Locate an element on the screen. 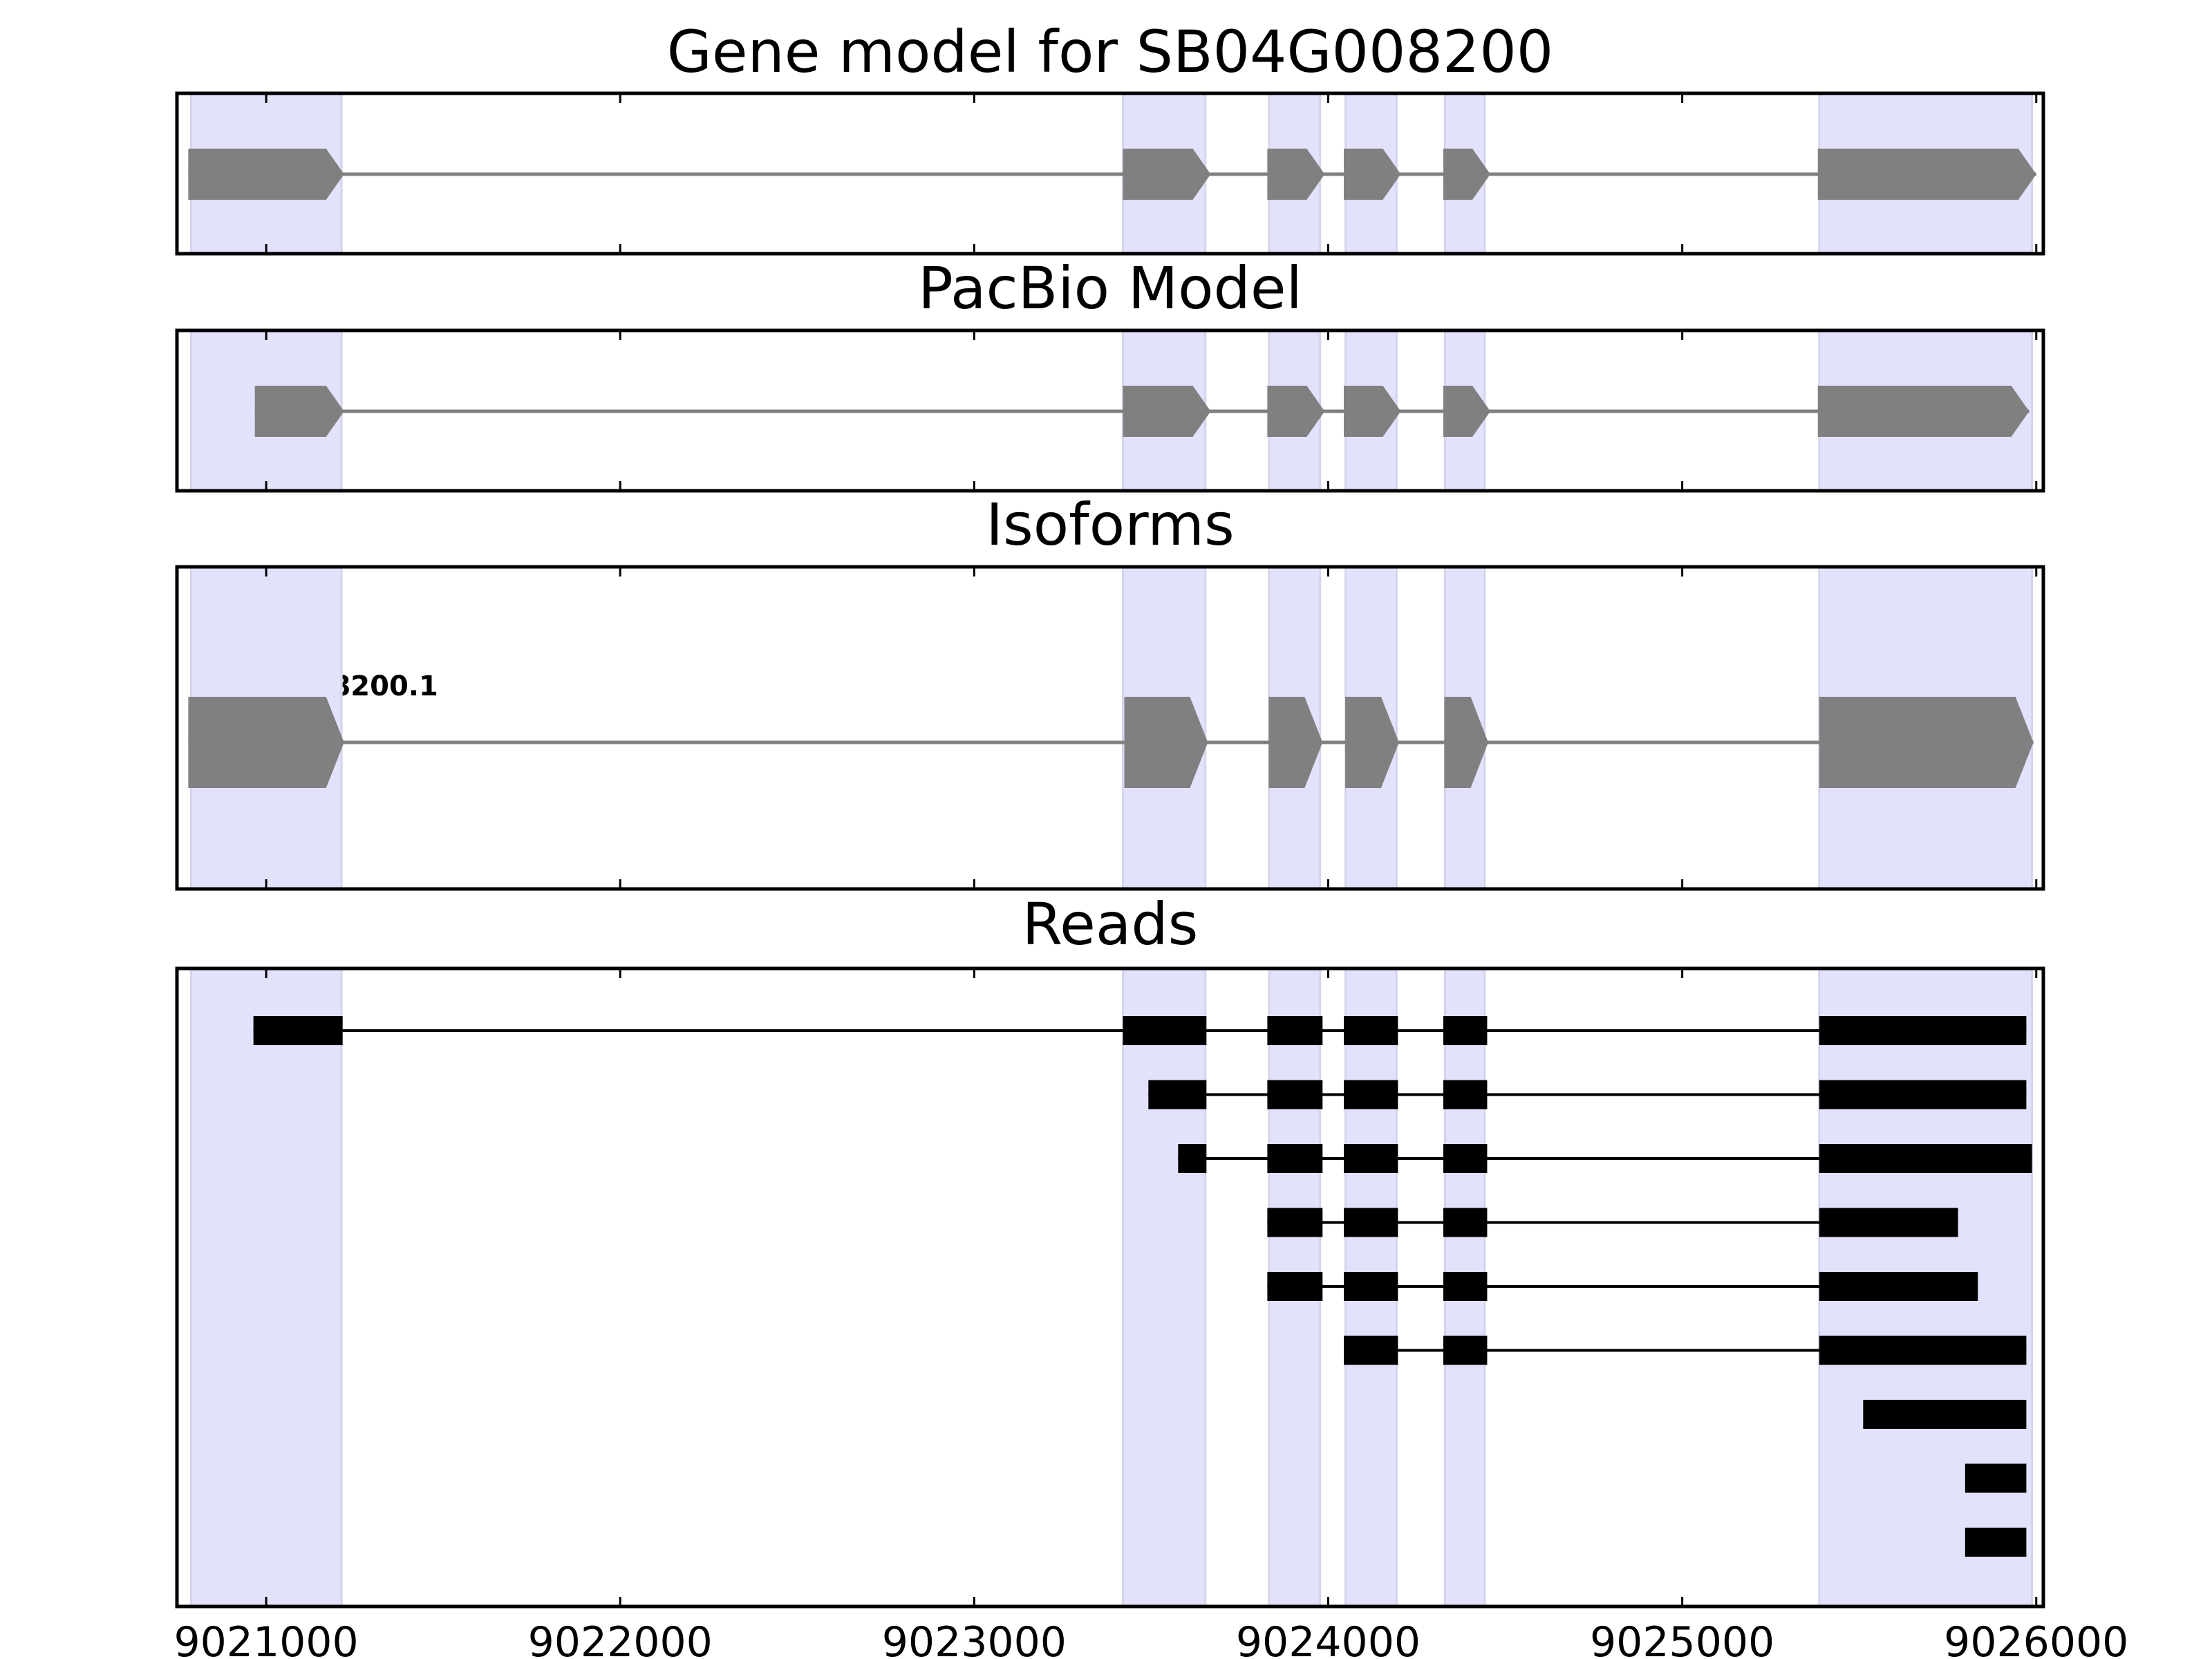 This screenshot has width=2212, height=1659. x-tick-label: 9024000 is located at coordinates (1328, 1638).